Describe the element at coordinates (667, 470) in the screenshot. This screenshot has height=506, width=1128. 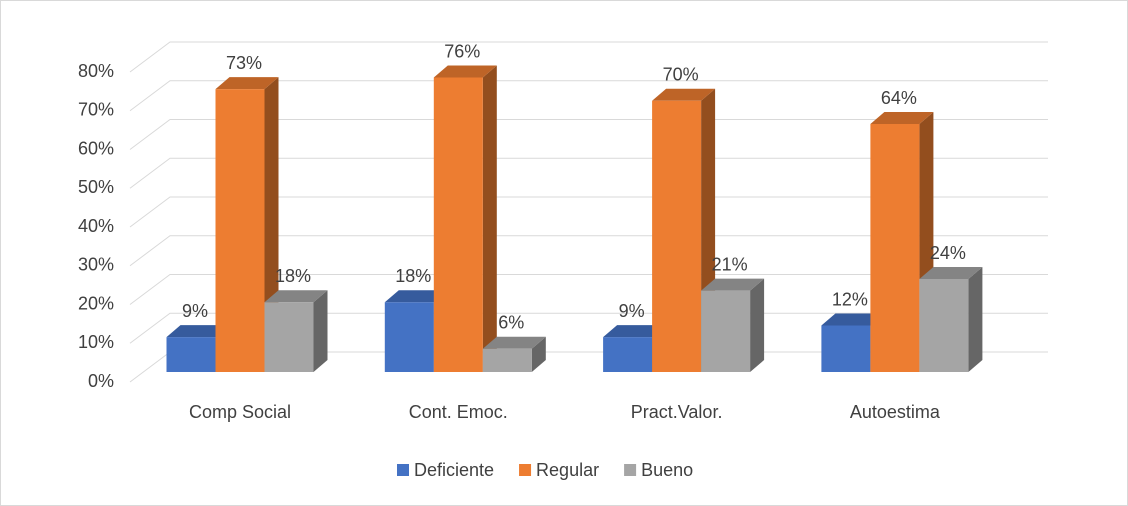
I see `legend-label: Bueno` at that location.